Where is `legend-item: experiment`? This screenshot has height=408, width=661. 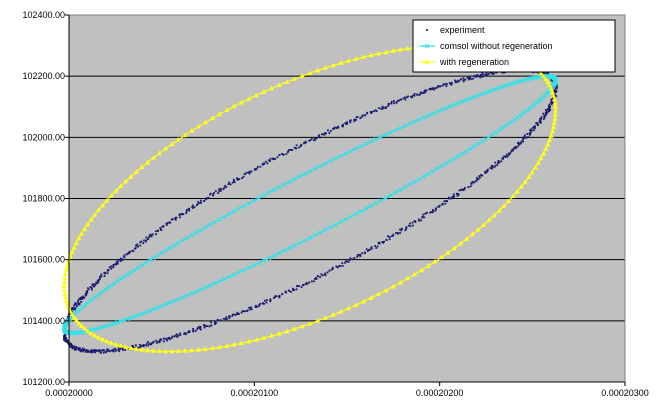 legend-item: experiment is located at coordinates (455, 30).